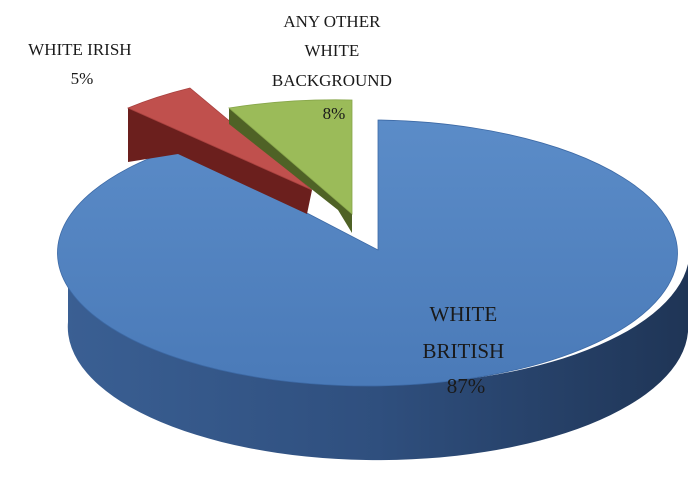 This screenshot has height=499, width=688. I want to click on slice-any-other-white, so click(290, 166).